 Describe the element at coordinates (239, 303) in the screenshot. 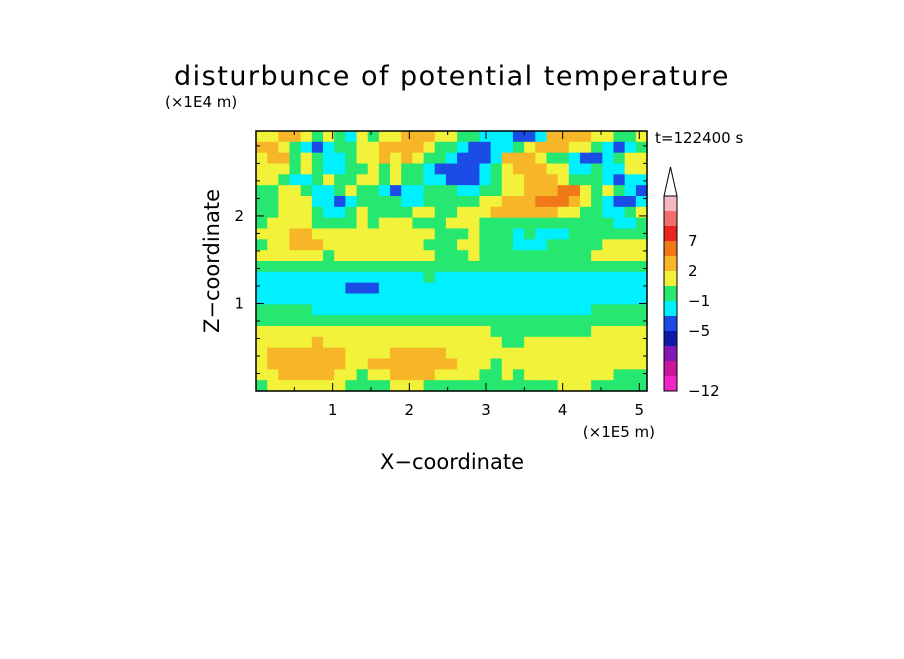

I see `y-tick-label: 1` at that location.